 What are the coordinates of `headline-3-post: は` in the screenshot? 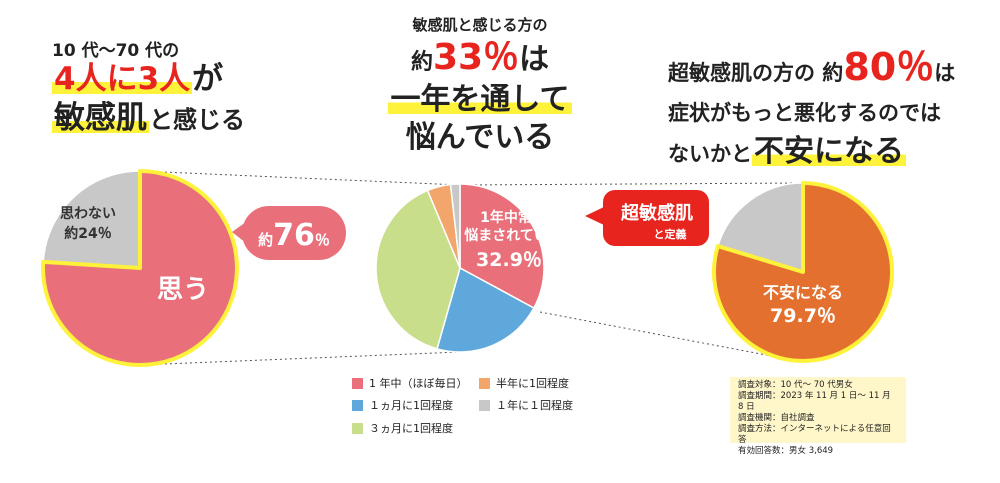 It's located at (945, 73).